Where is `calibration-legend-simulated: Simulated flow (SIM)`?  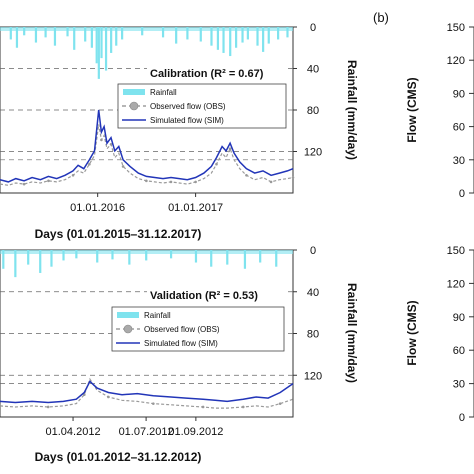
calibration-legend-simulated: Simulated flow (SIM) is located at coordinates (187, 120).